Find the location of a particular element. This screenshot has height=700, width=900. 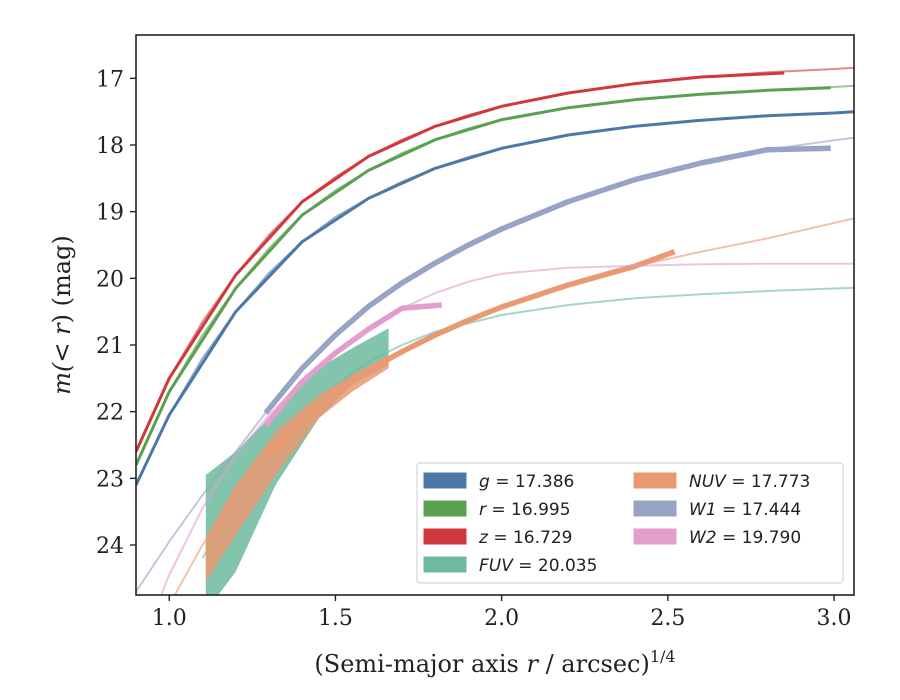

x-tick-label: 2.0 is located at coordinates (501, 618).